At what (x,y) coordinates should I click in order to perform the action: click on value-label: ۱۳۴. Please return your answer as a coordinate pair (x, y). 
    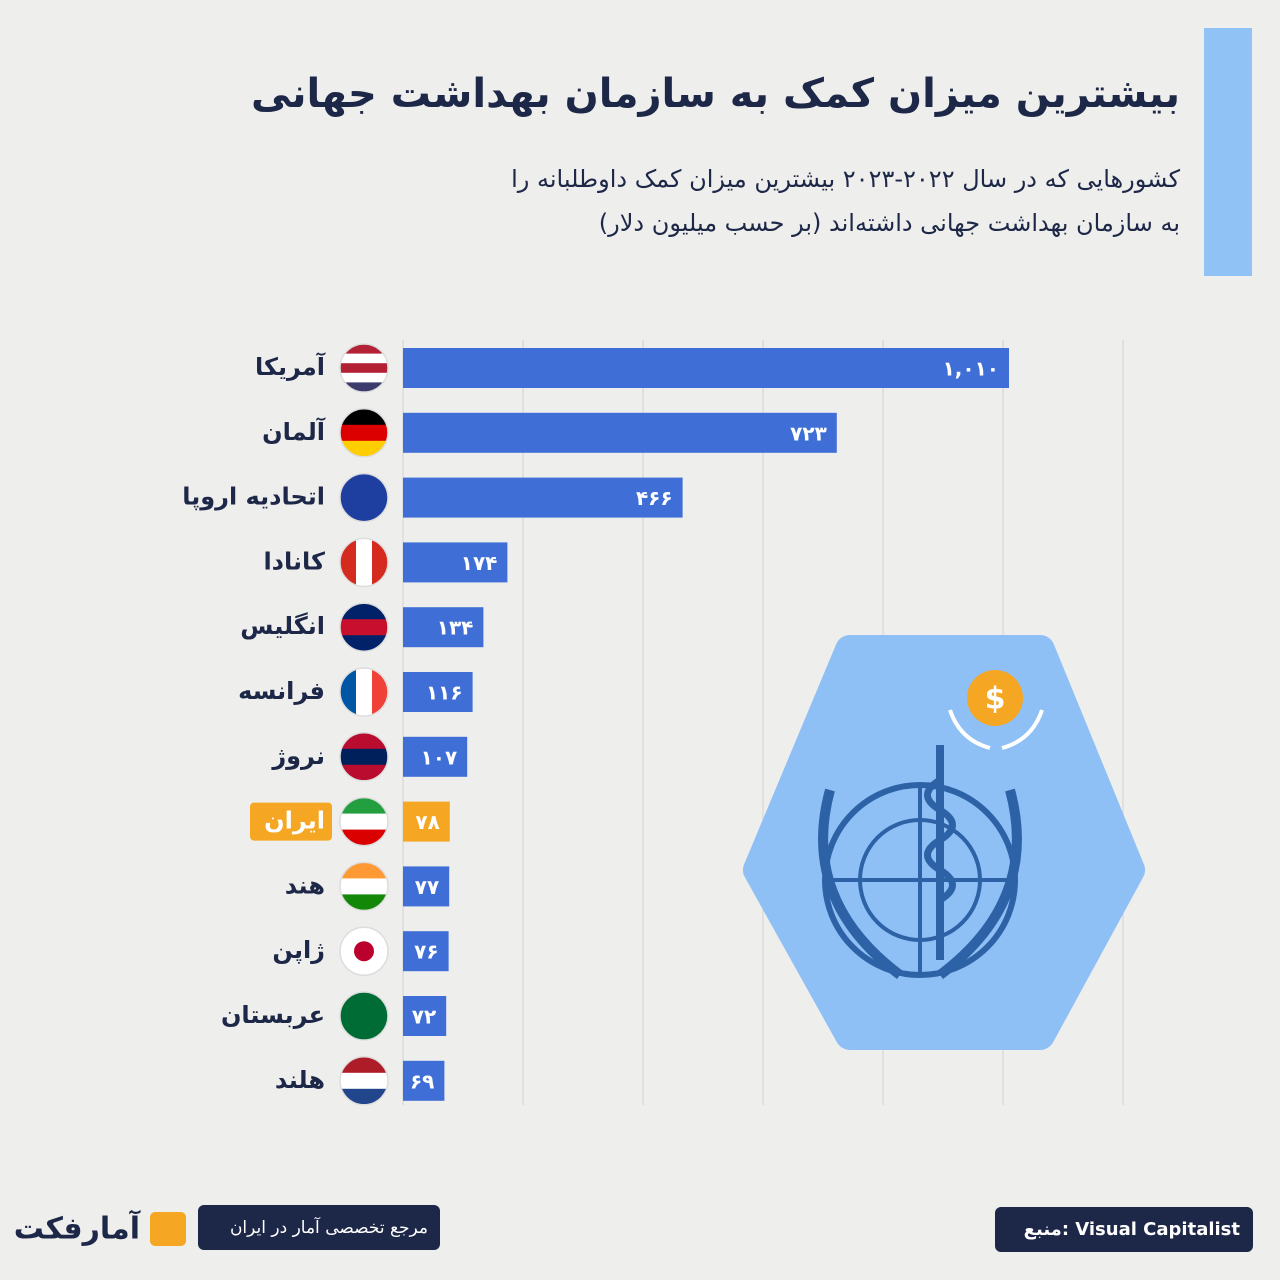
    Looking at the image, I should click on (455, 628).